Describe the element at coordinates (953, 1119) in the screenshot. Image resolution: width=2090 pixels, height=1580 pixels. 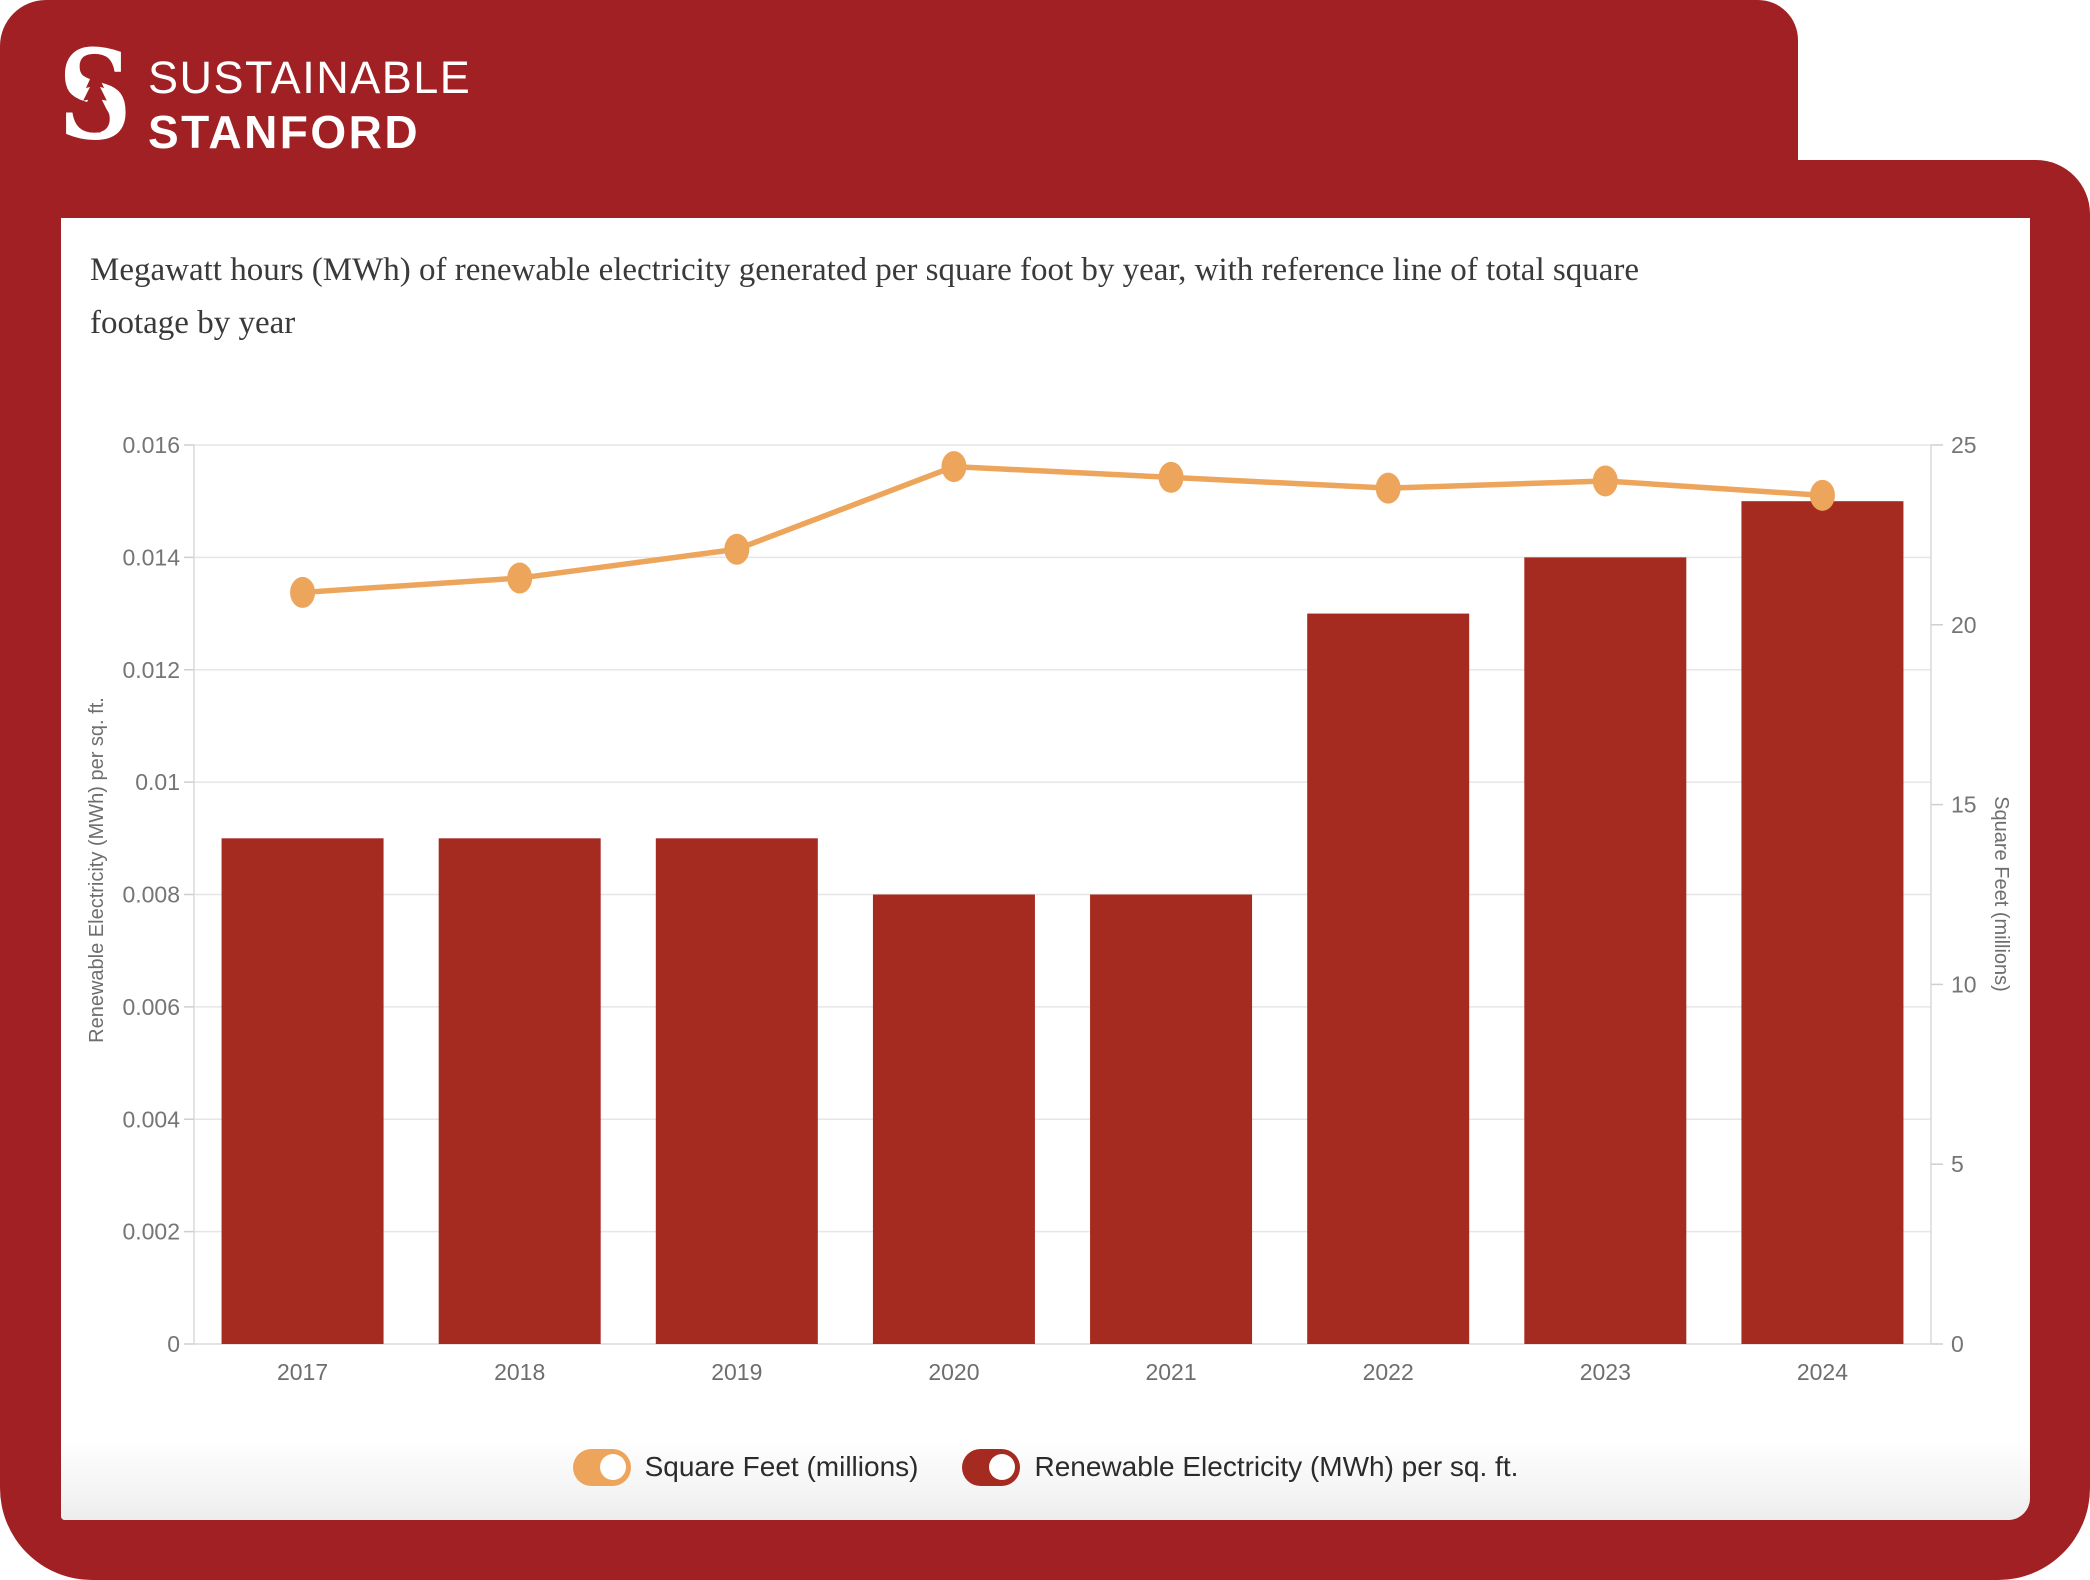
I see `bar-2020` at that location.